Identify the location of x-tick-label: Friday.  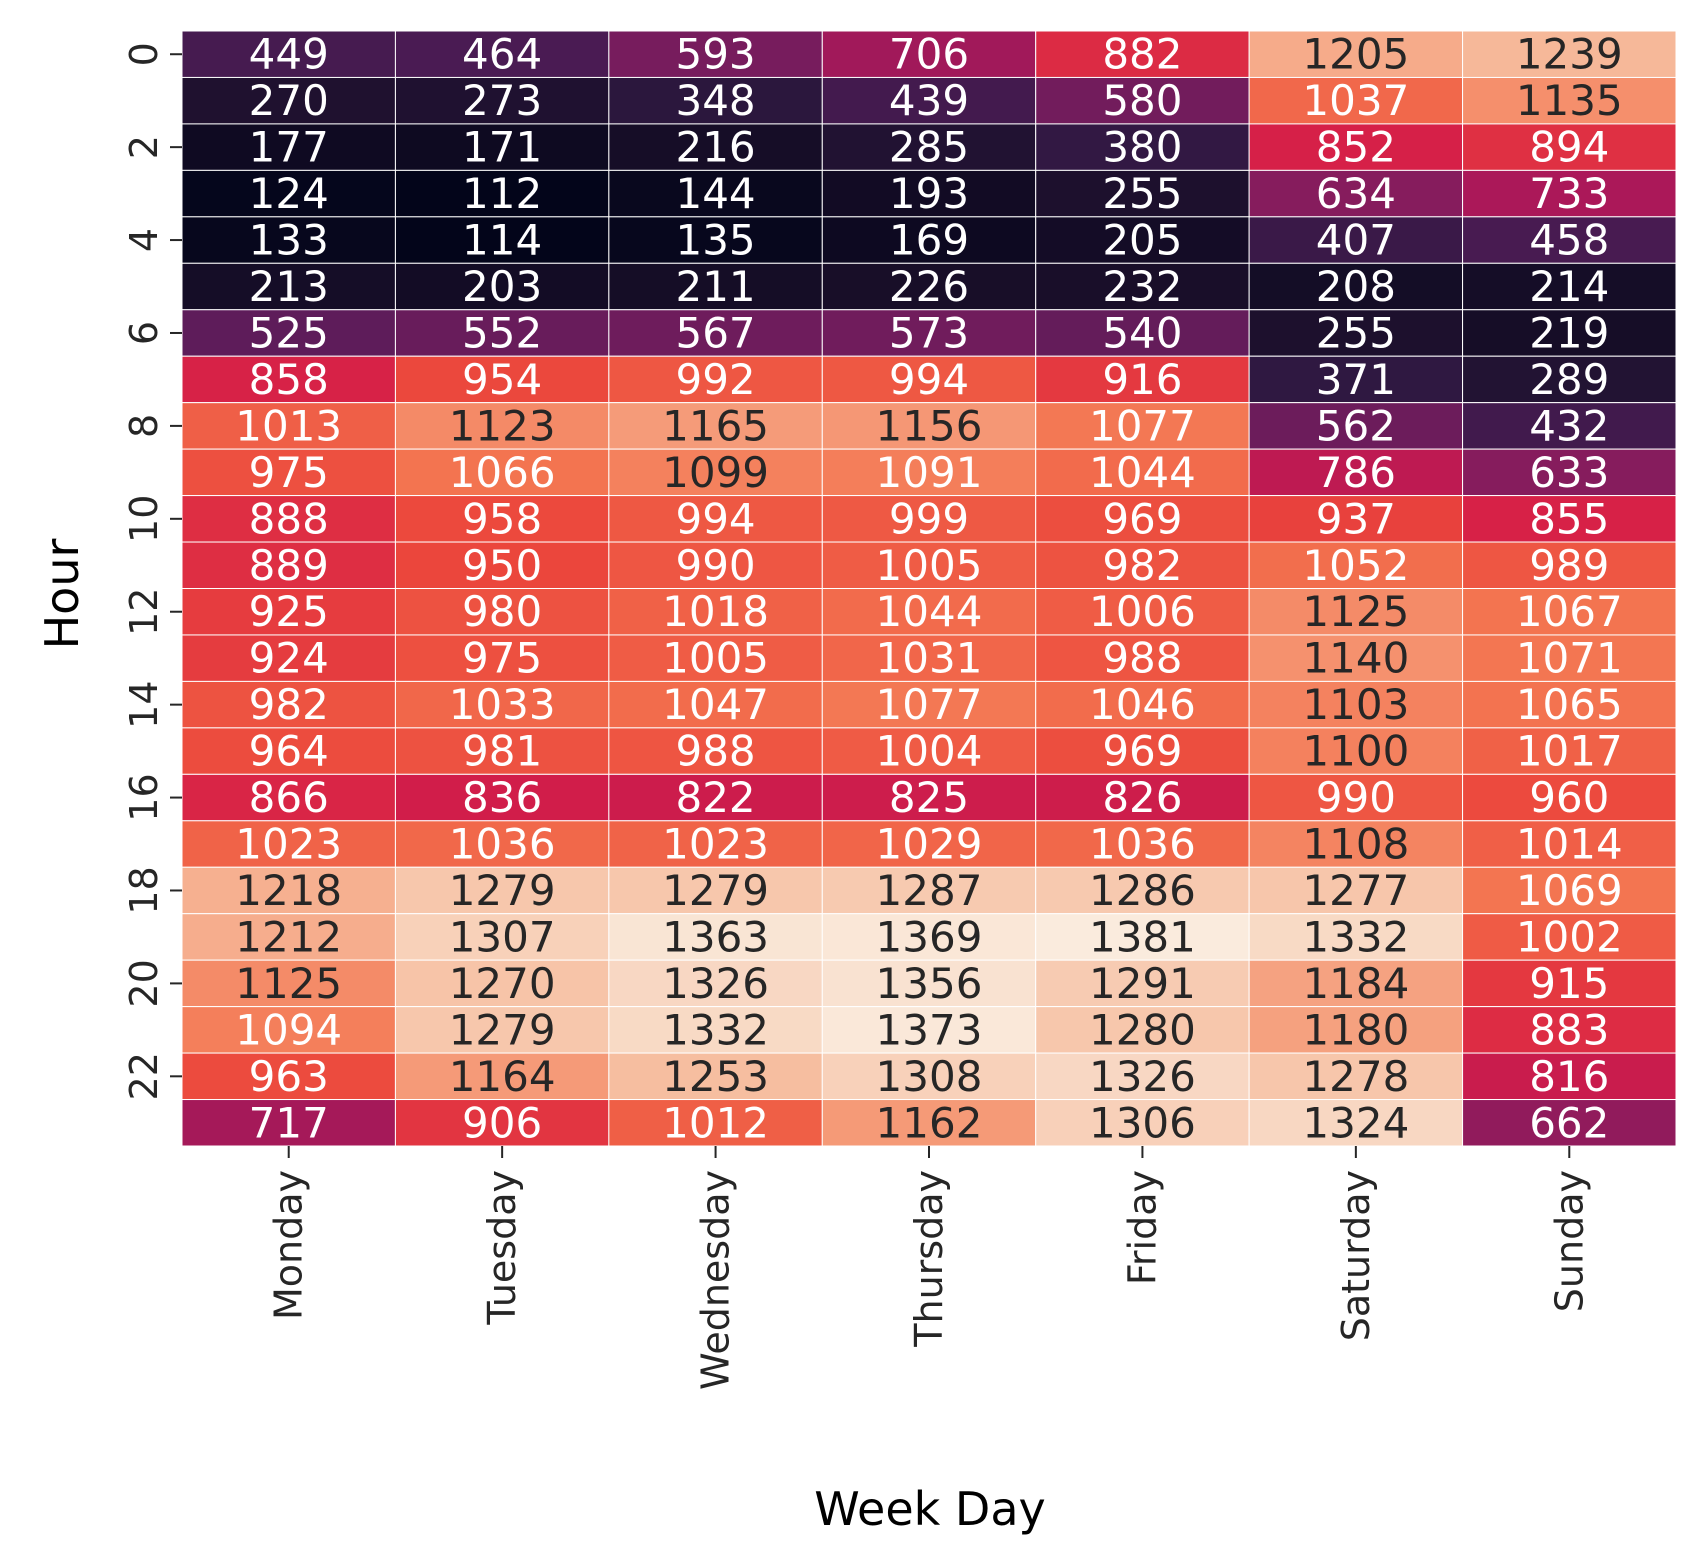
(1142, 1227).